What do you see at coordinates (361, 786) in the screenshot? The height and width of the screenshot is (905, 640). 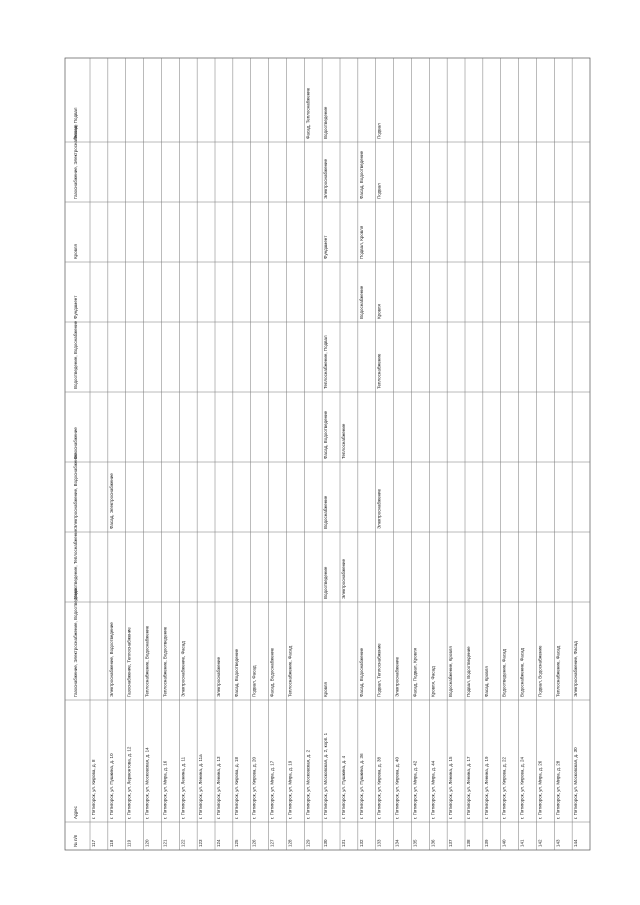 I see `table-cell: г. Пятигорск, ул. Пушкина, д. 36` at bounding box center [361, 786].